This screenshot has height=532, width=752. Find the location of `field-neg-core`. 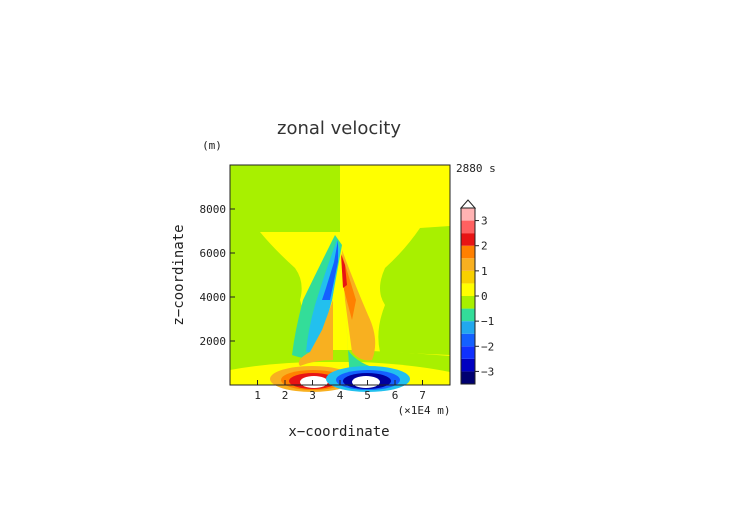

field-neg-core is located at coordinates (323, 296).